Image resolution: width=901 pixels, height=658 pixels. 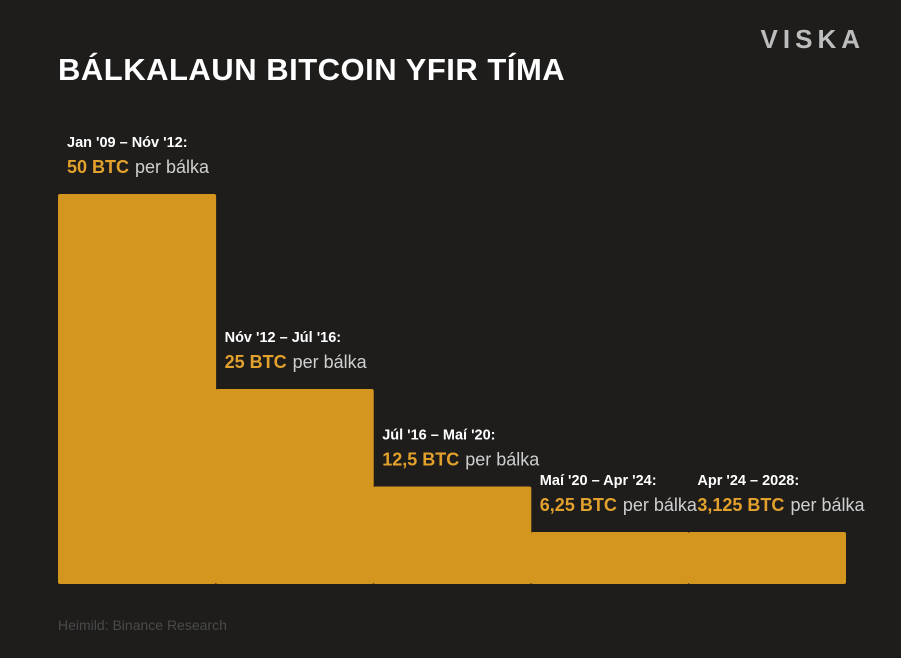 What do you see at coordinates (98, 167) in the screenshot?
I see `reward-value-1: 50 BTC` at bounding box center [98, 167].